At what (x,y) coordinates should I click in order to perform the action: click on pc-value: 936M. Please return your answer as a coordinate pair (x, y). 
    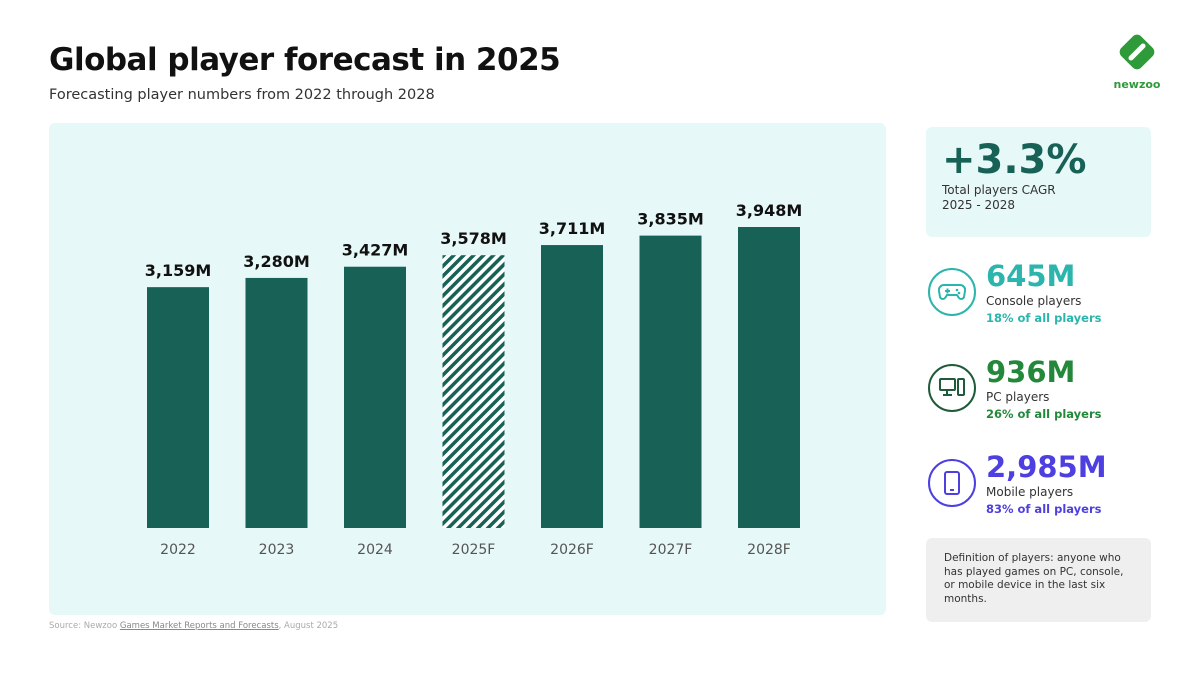
    Looking at the image, I should click on (1031, 372).